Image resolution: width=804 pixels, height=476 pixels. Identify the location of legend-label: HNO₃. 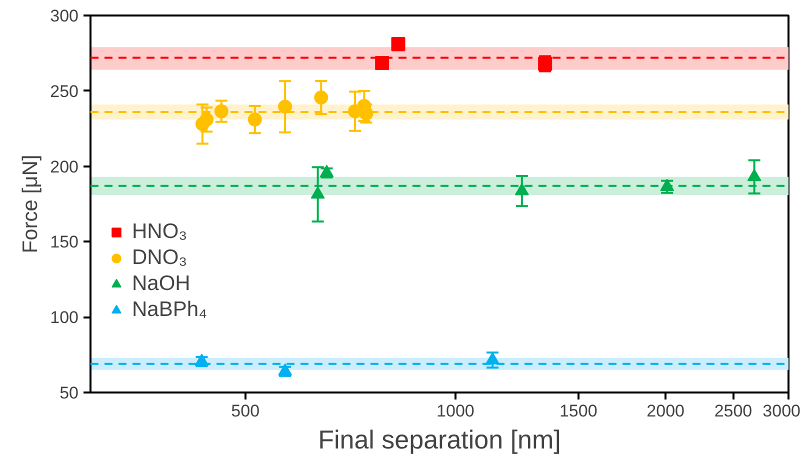
(160, 232).